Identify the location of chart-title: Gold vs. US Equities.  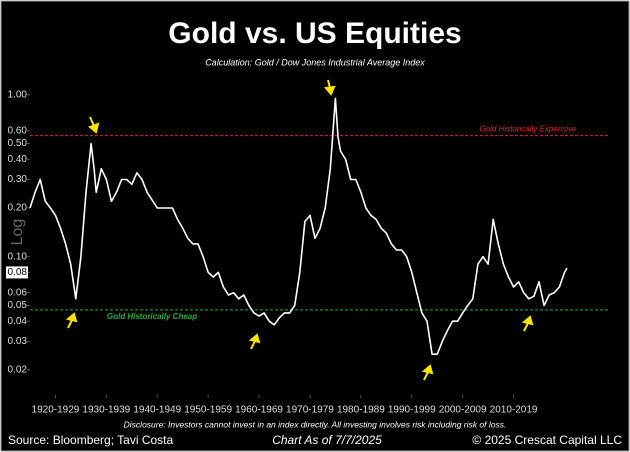
(314, 33).